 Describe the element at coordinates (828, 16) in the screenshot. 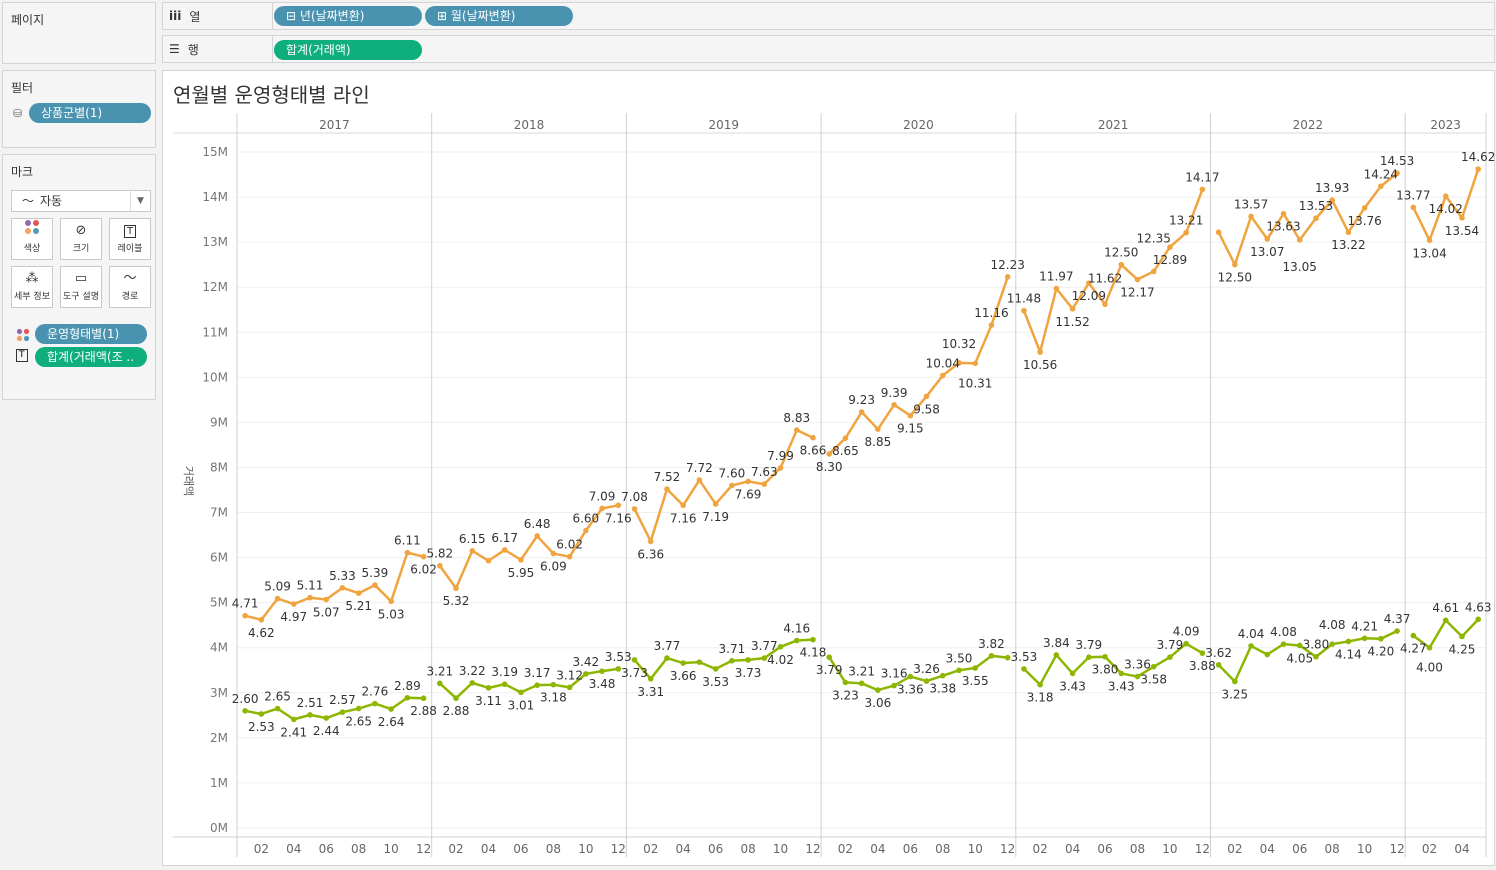

I see `columns-shelf: iii 열 ⊟ 년(날짜변환) ⊞ 월(날짜변환)` at that location.